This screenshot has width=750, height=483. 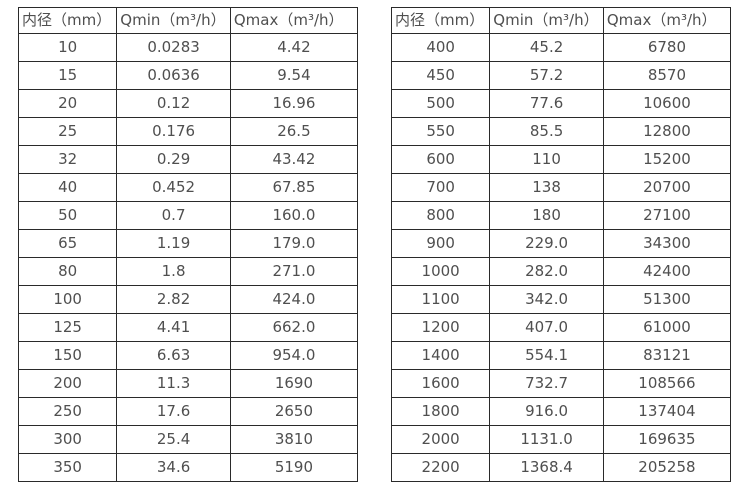 I want to click on cell-qmin: 1368.4, so click(x=546, y=467).